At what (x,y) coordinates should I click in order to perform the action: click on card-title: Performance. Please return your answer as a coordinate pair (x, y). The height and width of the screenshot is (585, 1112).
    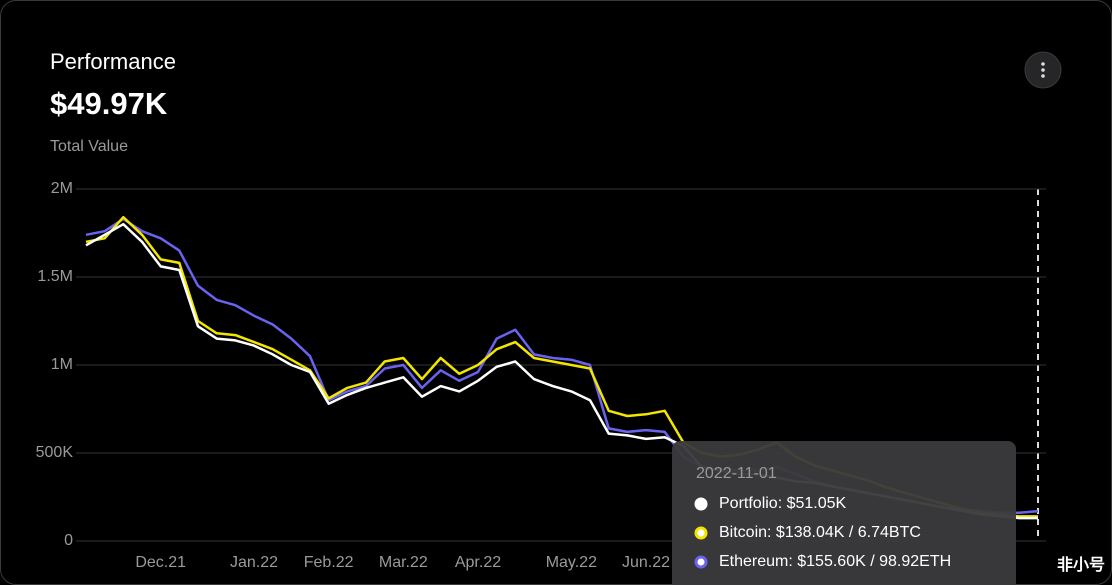
    Looking at the image, I should click on (113, 61).